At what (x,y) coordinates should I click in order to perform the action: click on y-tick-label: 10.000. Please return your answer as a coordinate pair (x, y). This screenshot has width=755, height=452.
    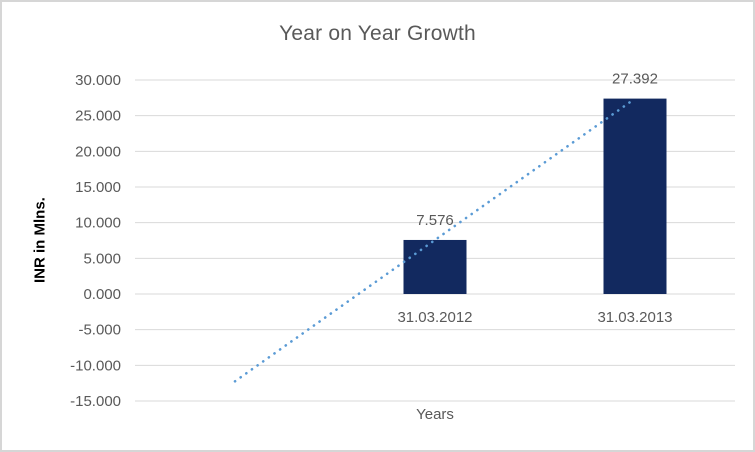
    Looking at the image, I should click on (98, 223).